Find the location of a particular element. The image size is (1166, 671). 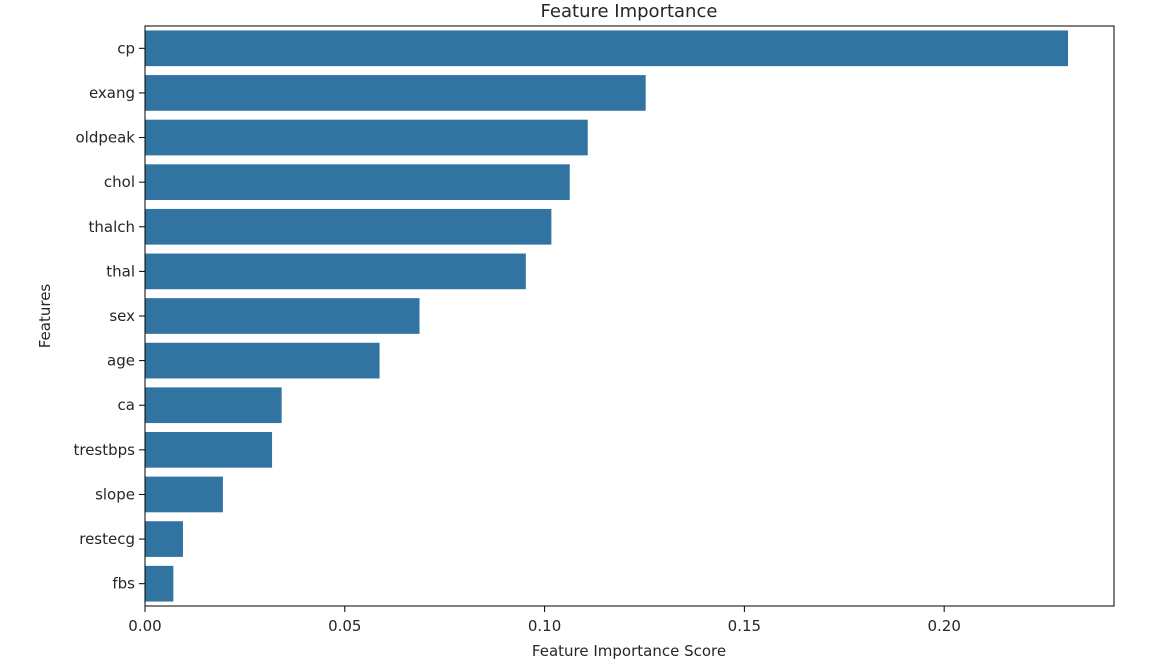

bar-restecg is located at coordinates (164, 539).